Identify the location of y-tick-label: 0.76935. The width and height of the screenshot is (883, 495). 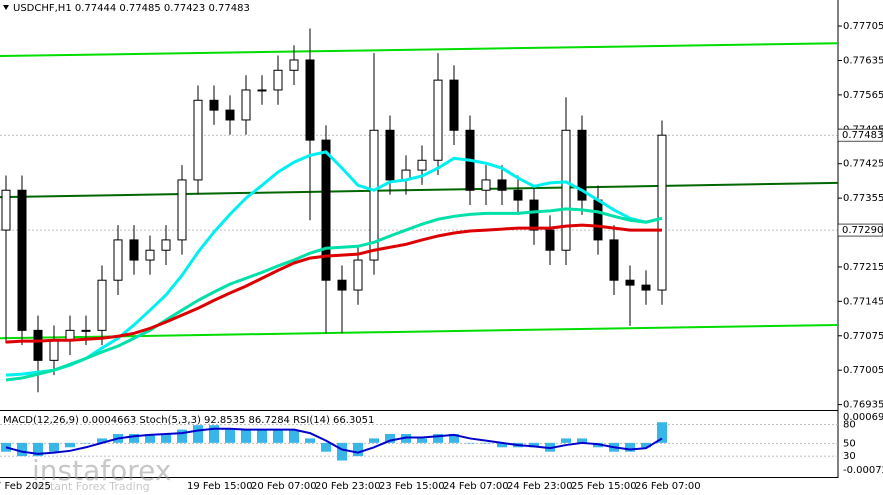
(863, 405).